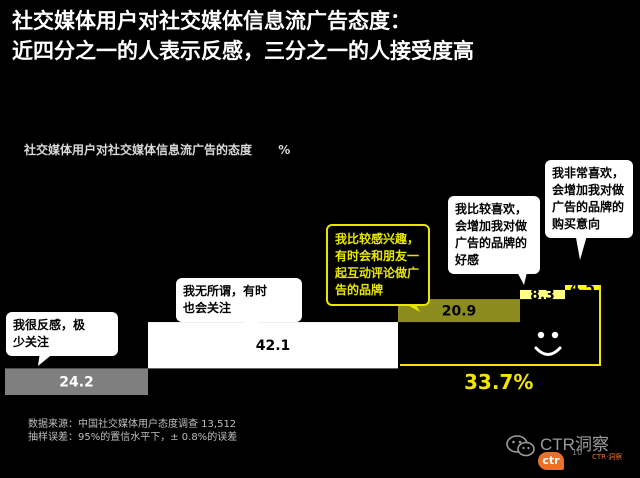  I want to click on bubble-like-text: 我比较喜欢， 会增加我对做 广告的品牌的 好感, so click(491, 234).